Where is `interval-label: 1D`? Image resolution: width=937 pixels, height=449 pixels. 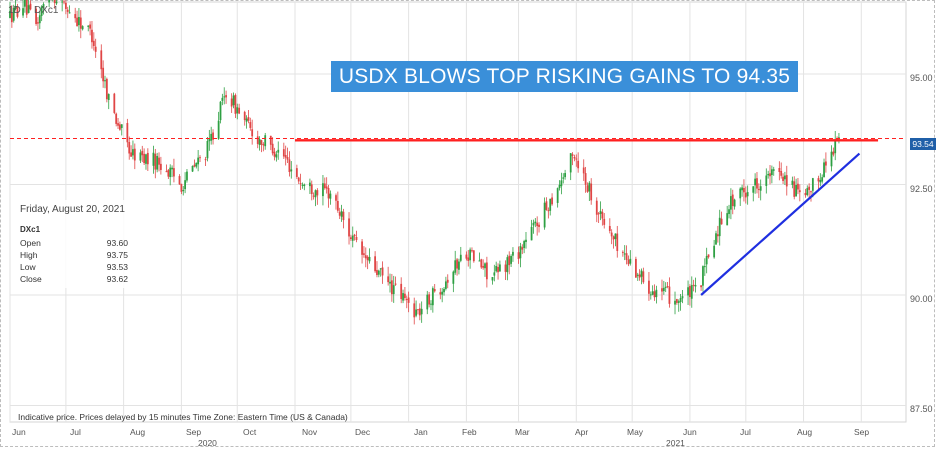
interval-label: 1D is located at coordinates (14, 10).